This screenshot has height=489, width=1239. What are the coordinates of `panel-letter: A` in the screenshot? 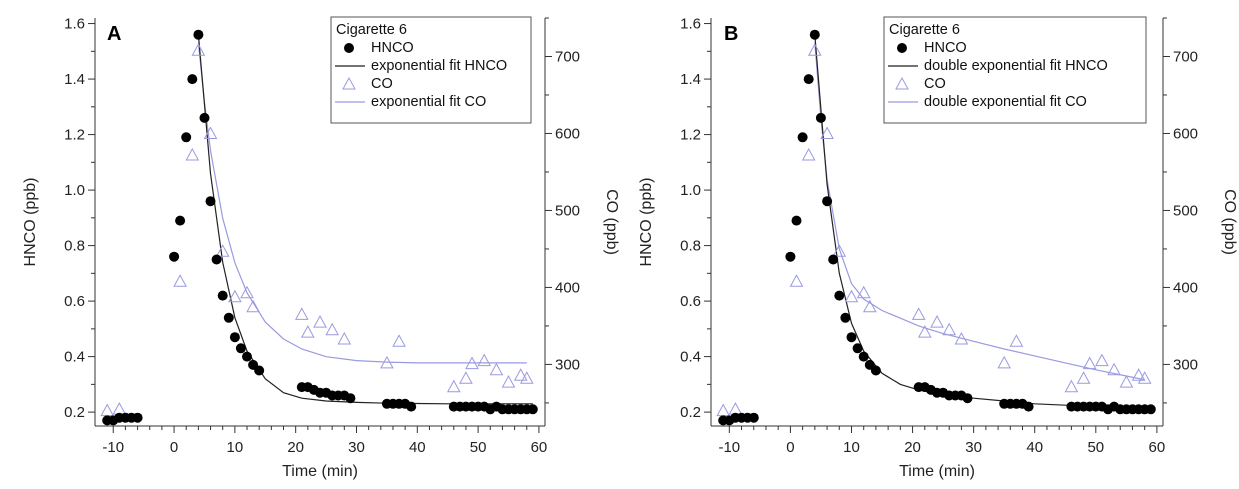 It's located at (114, 34).